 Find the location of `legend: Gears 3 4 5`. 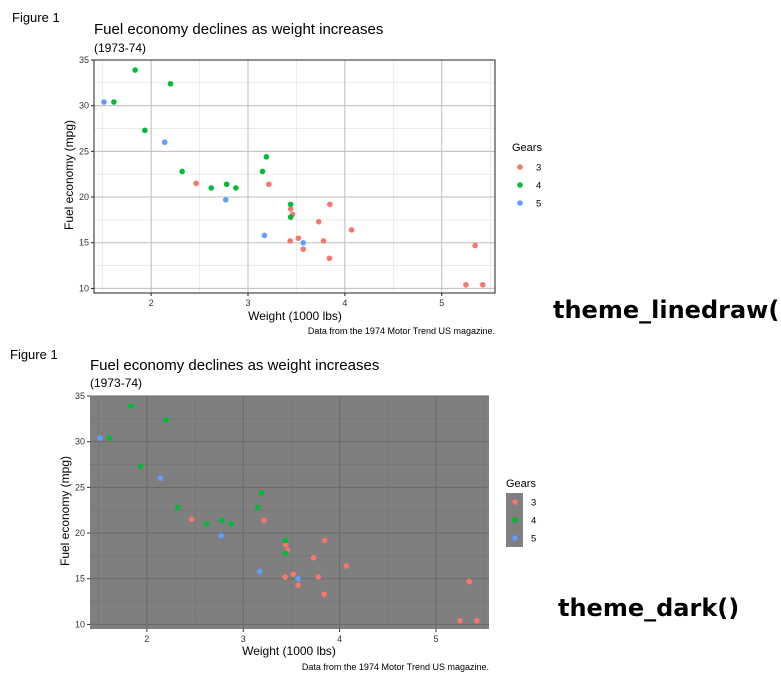

legend: Gears 3 4 5 is located at coordinates (521, 512).